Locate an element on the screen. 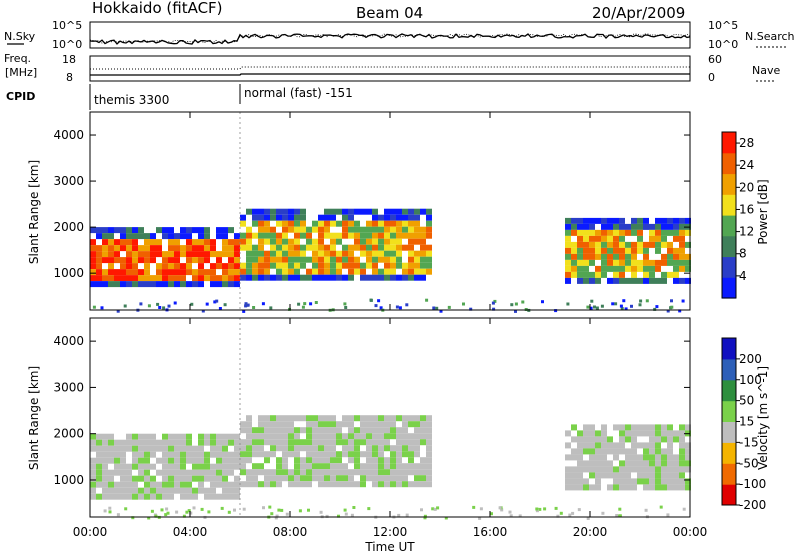 The height and width of the screenshot is (554, 800). nave-trace is located at coordinates (390, 68).